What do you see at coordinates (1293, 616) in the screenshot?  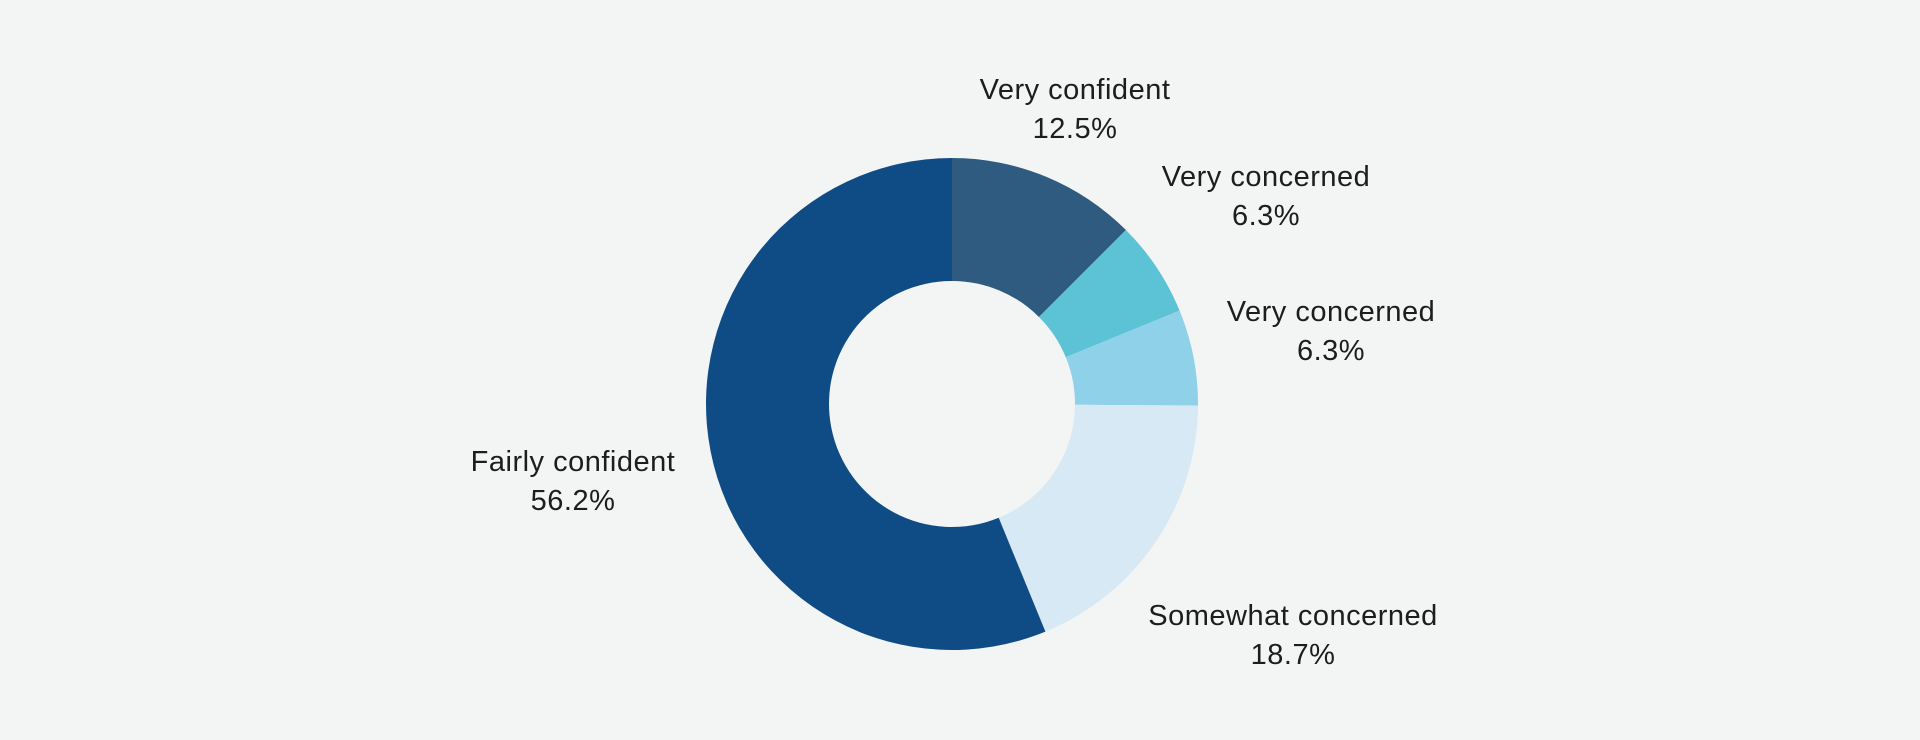 I see `slice-label-name: Somewhat concerned` at bounding box center [1293, 616].